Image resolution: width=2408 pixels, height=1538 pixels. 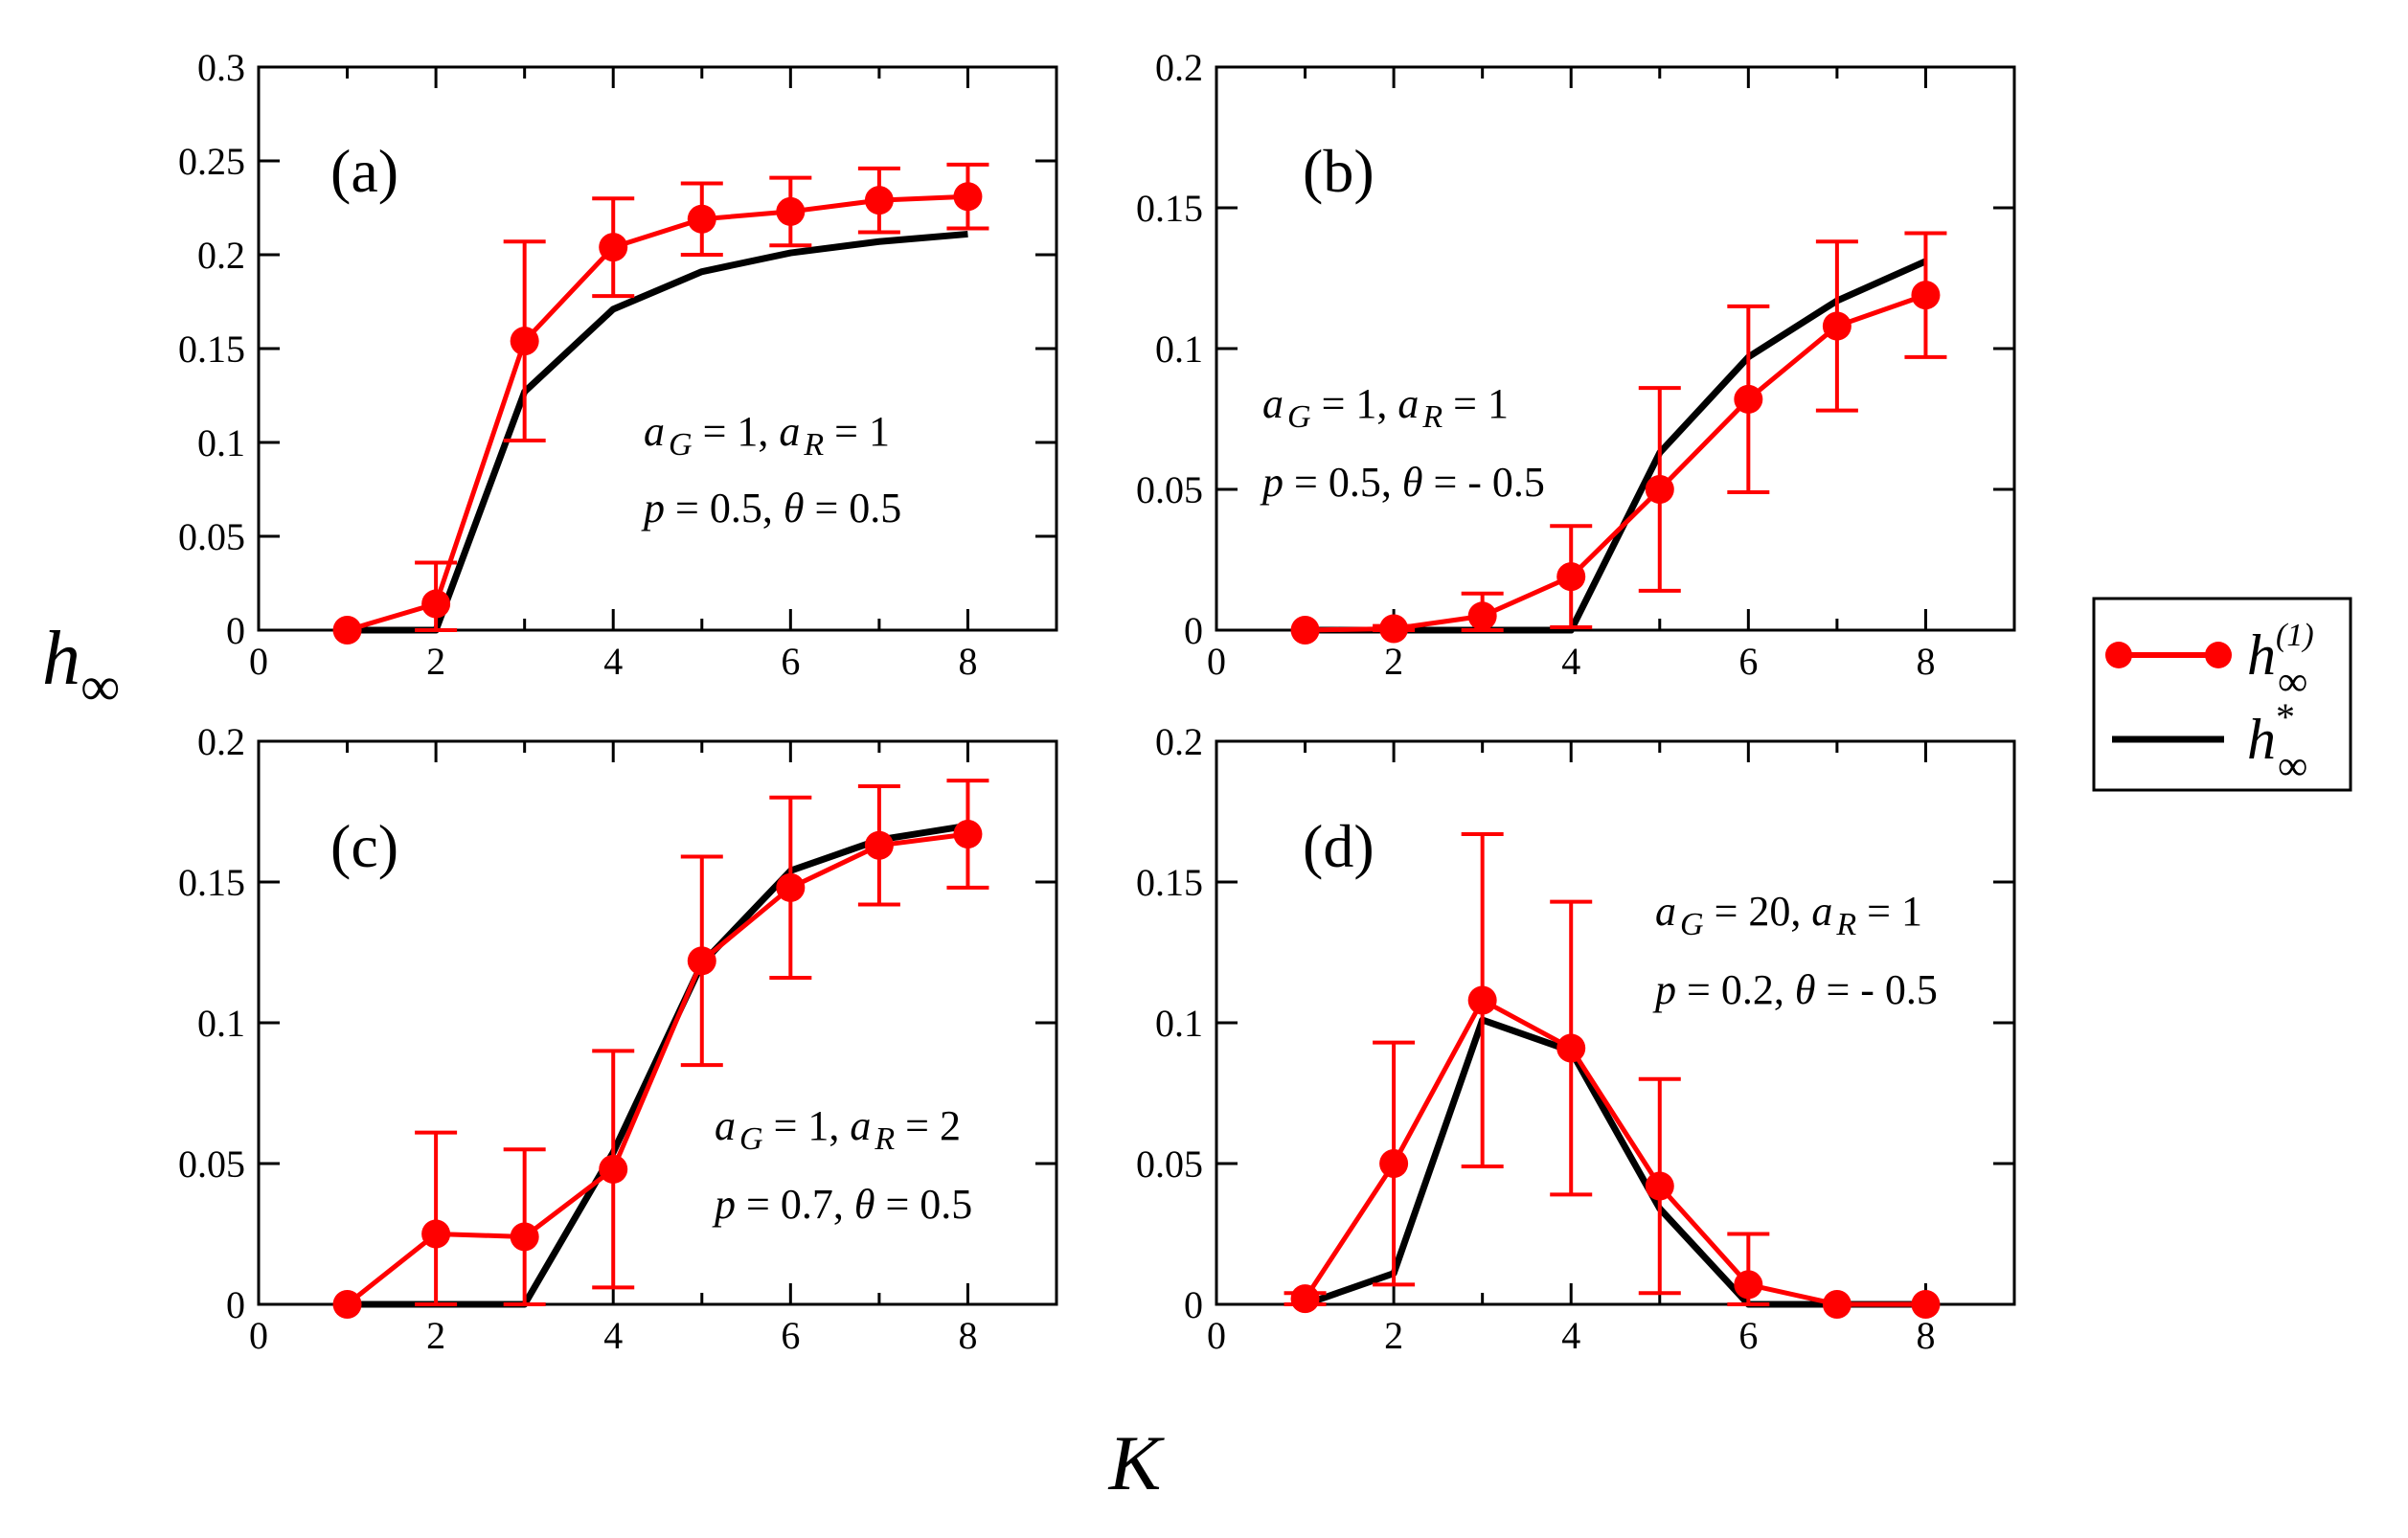 I want to click on legend-box, so click(x=2222, y=694).